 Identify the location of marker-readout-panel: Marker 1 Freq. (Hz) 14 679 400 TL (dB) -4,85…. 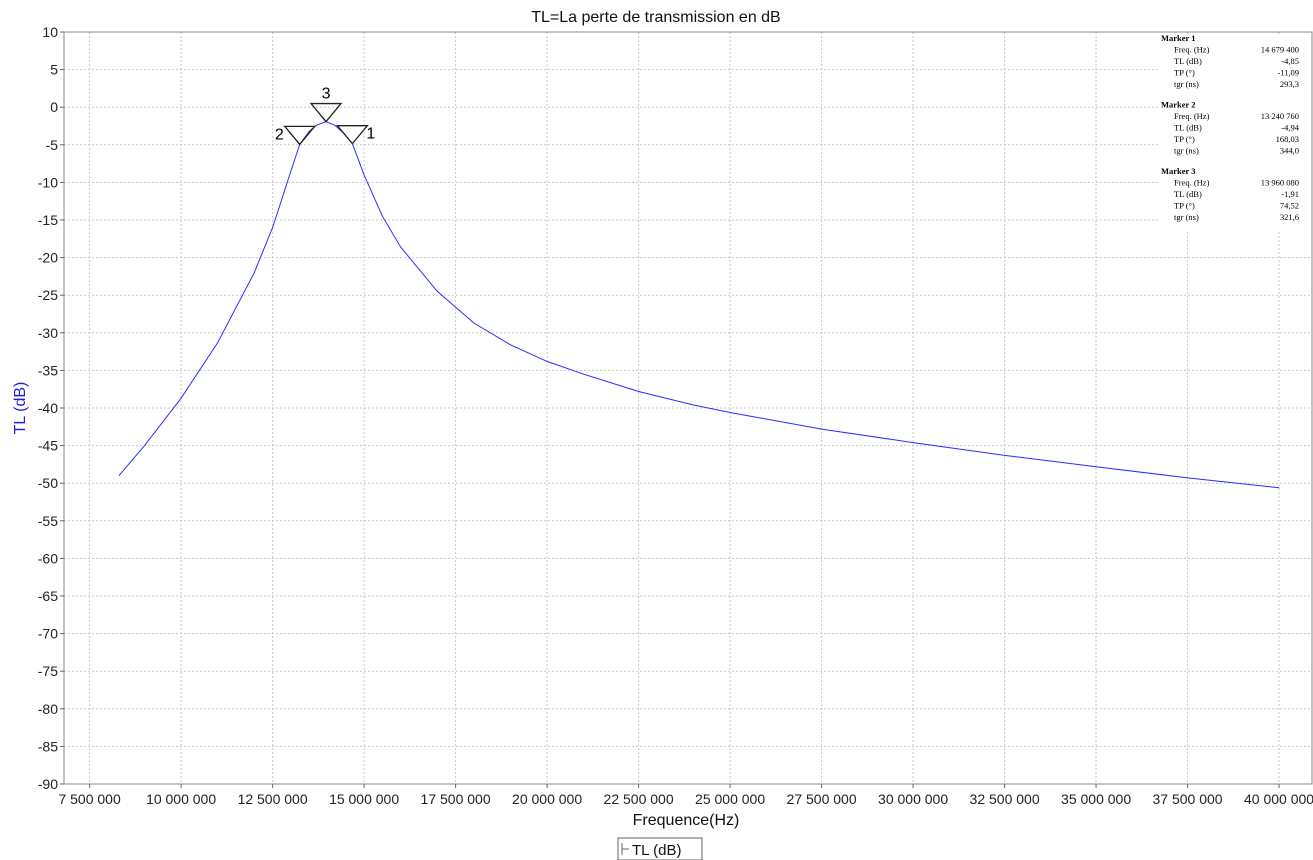
(1234, 131).